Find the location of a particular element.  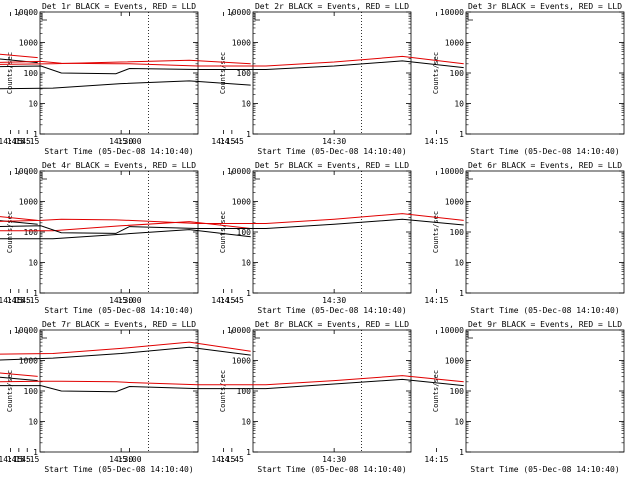

chart-title: Det 3r BLACK = Events, RED = LLD is located at coordinates (545, 6).